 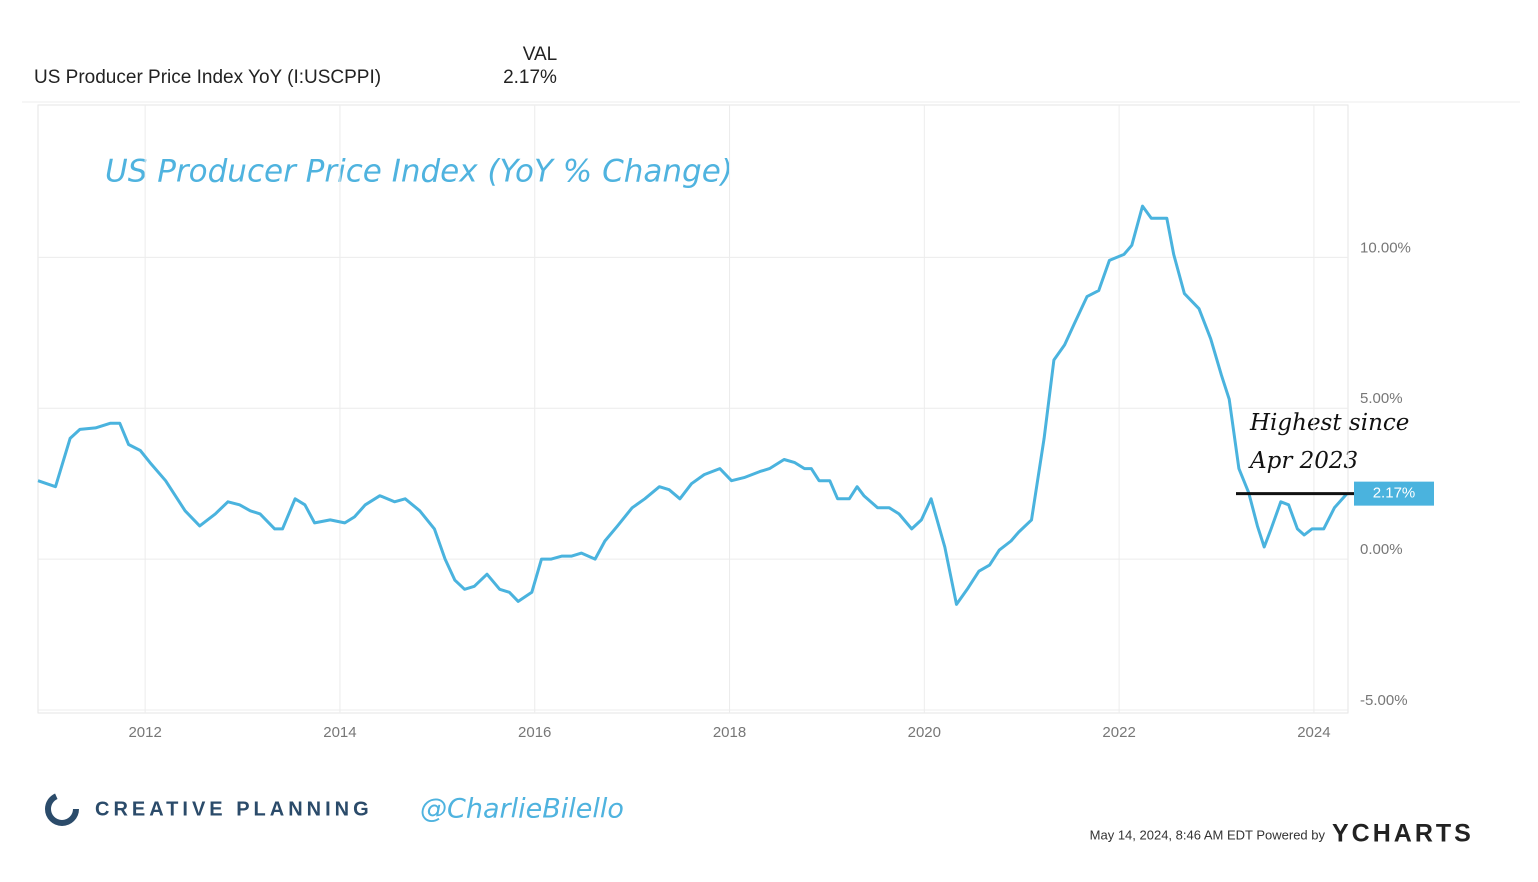 I want to click on header-series: US Producer Price Index YoY (I:USCPPI), so click(x=207, y=77).